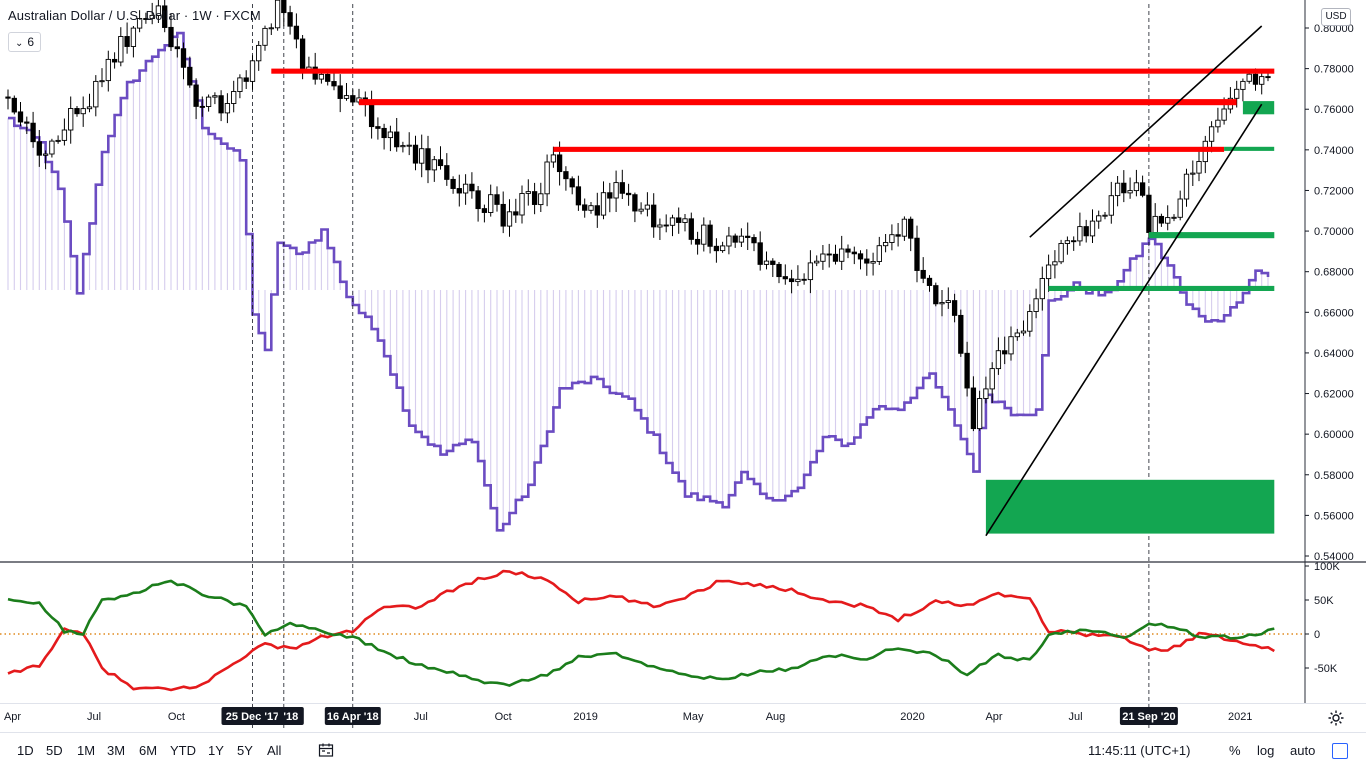 Image resolution: width=1366 pixels, height=769 pixels. I want to click on range-button-3m: 3M, so click(116, 750).